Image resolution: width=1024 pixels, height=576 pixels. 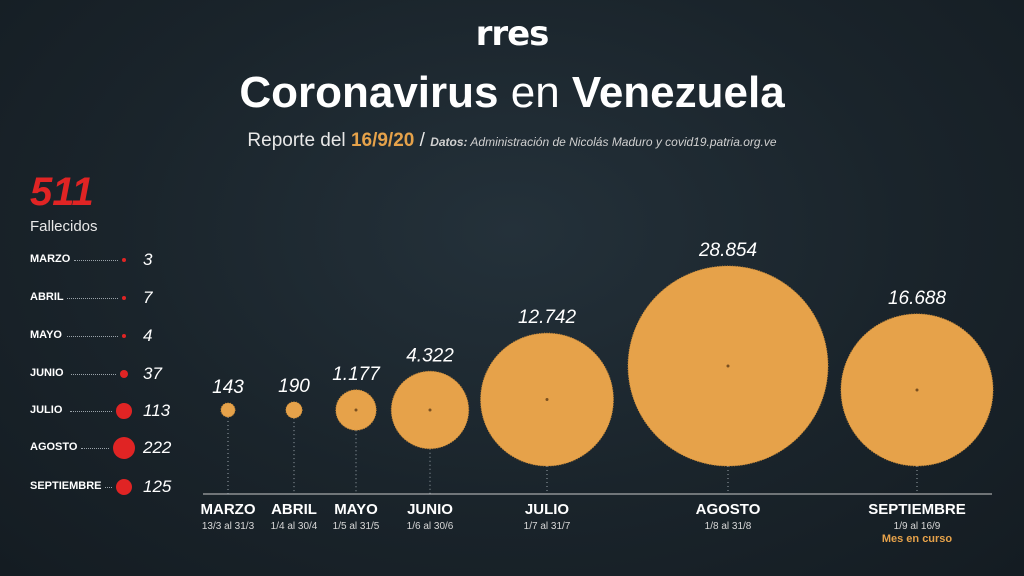 I want to click on date-range-label: 1/7 al 31/7, so click(x=547, y=526).